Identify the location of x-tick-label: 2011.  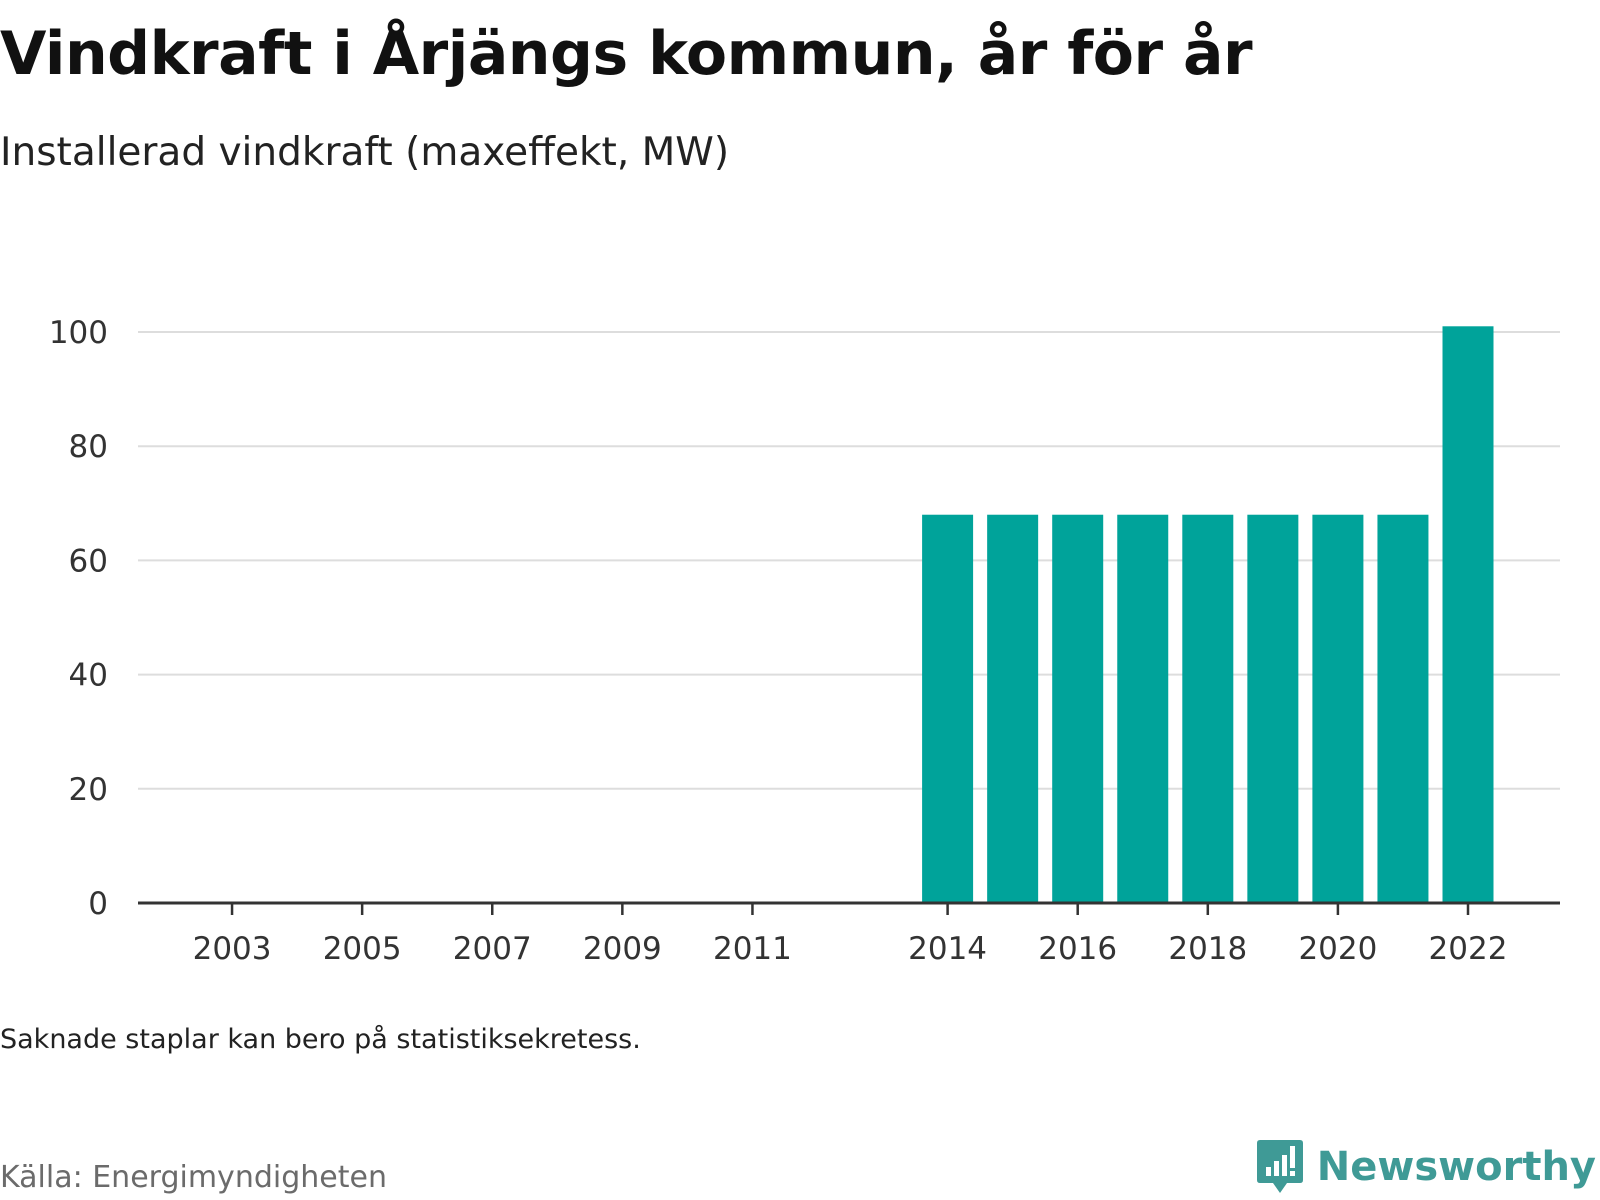
(752, 949).